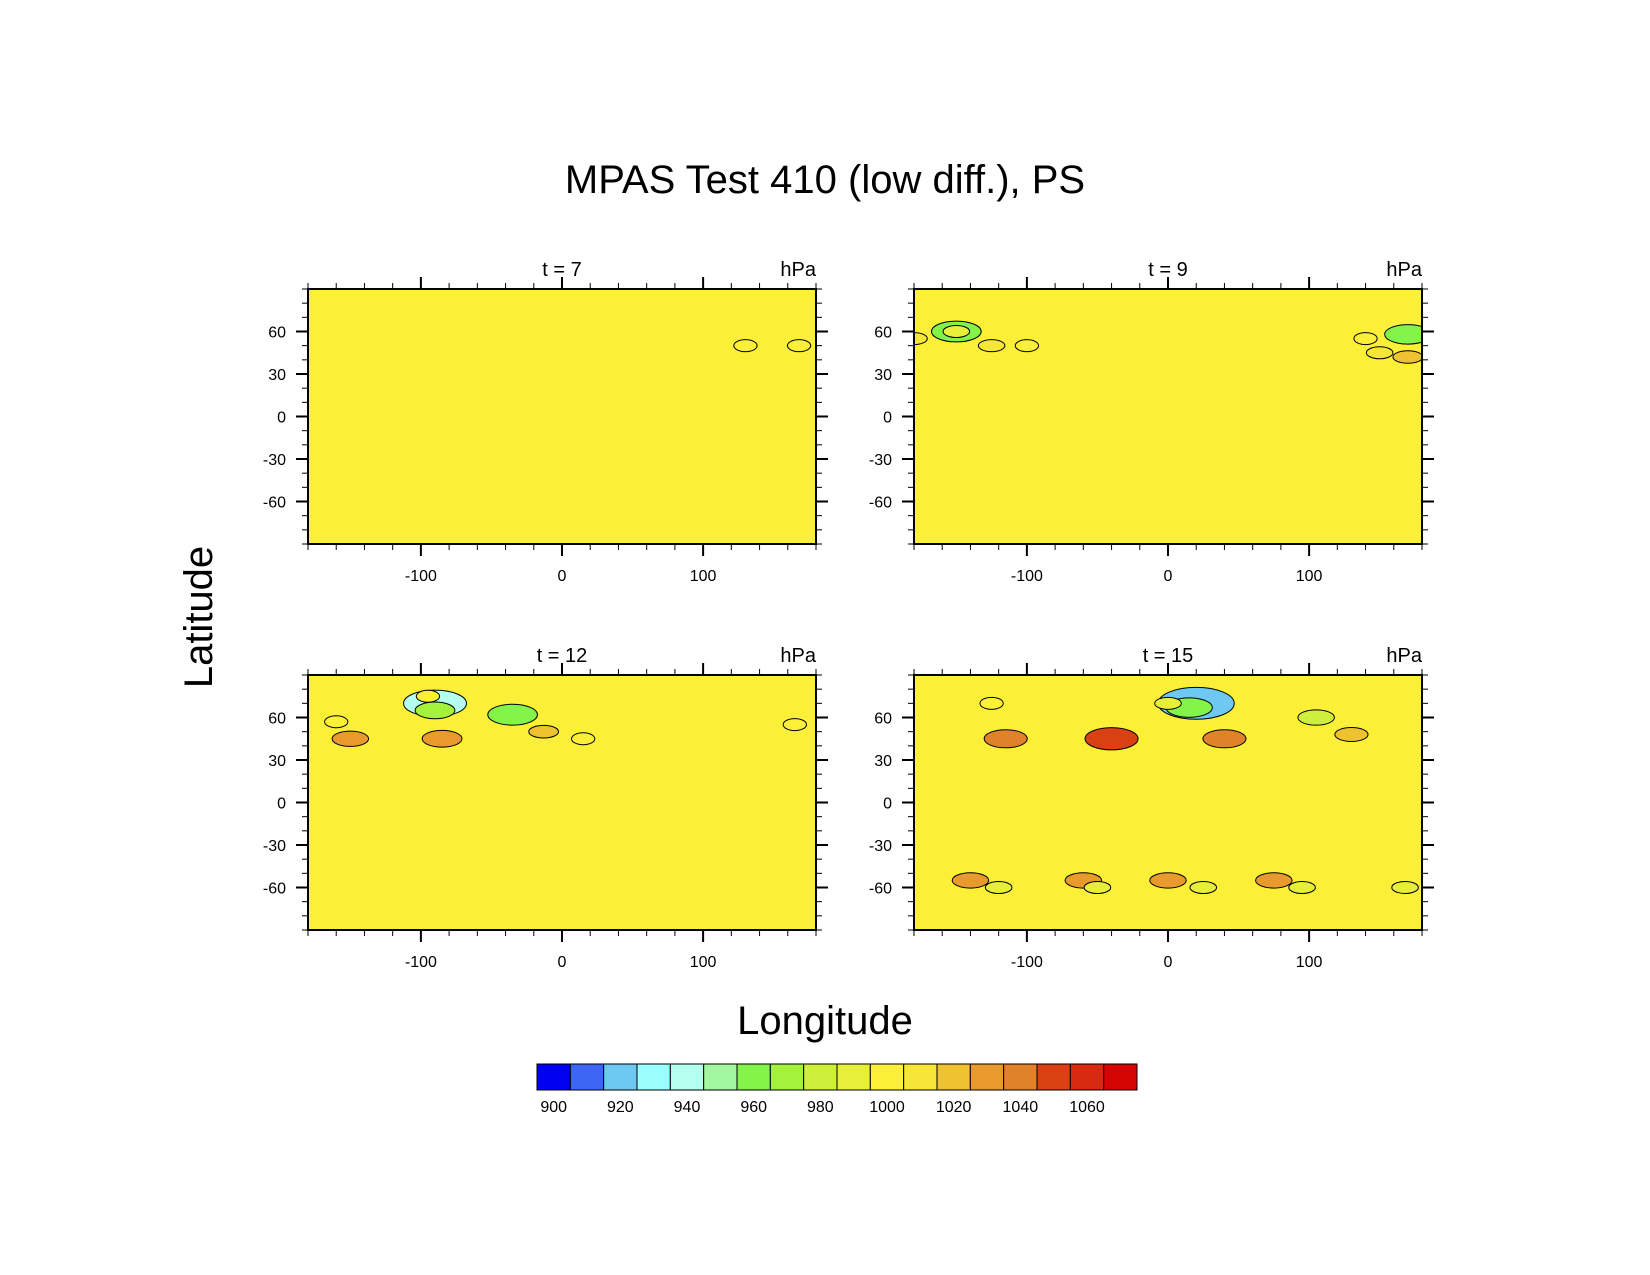 Image resolution: width=1650 pixels, height=1275 pixels. Describe the element at coordinates (562, 656) in the screenshot. I see `panel-label: t = 12` at that location.